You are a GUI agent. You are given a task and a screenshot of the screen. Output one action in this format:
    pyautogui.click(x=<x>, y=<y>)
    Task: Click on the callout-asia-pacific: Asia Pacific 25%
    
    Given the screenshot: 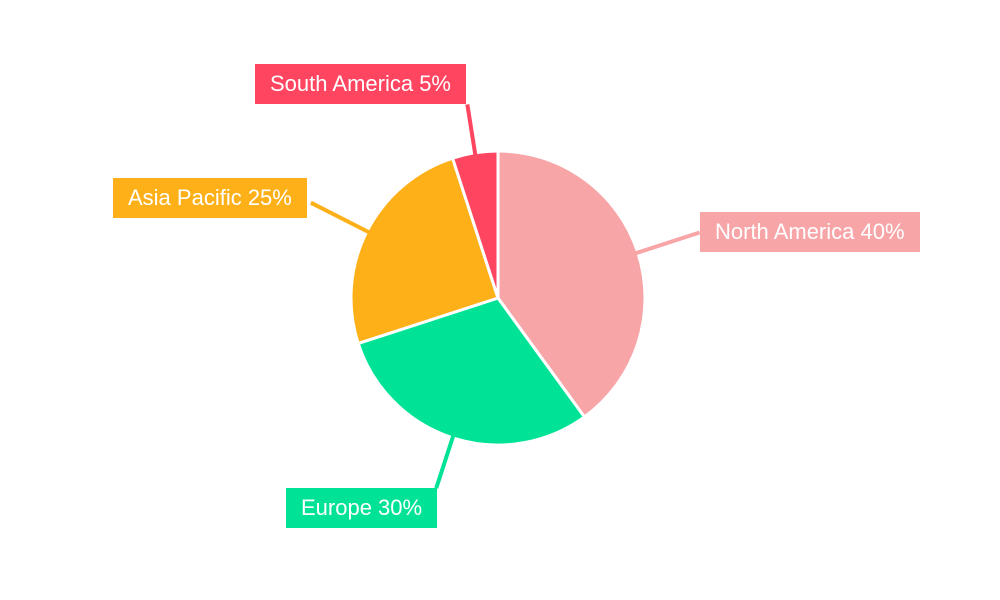 What is the action you would take?
    pyautogui.click(x=210, y=198)
    